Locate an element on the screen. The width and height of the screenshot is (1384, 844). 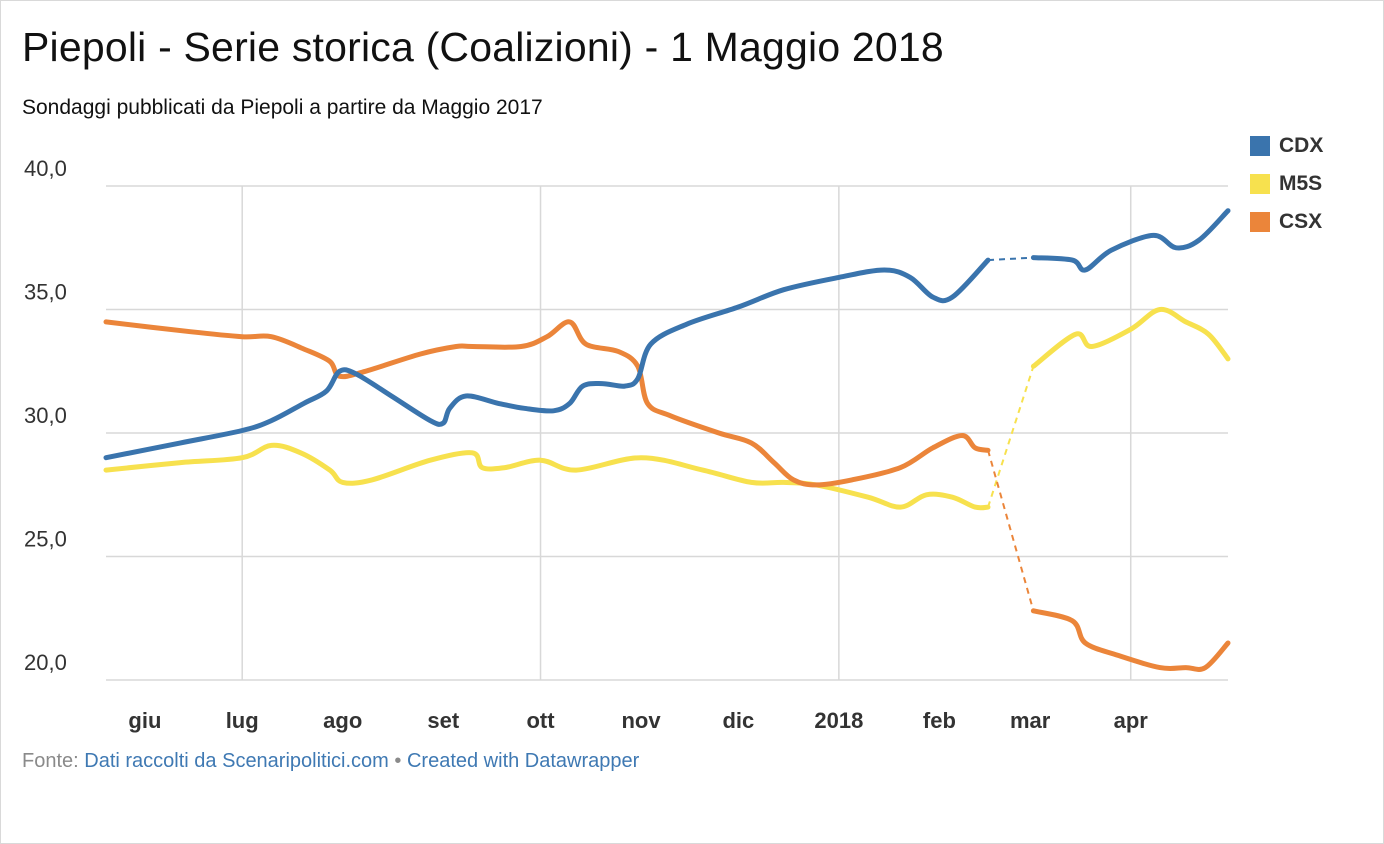
legend-item-cdx: CDX is located at coordinates (1286, 146).